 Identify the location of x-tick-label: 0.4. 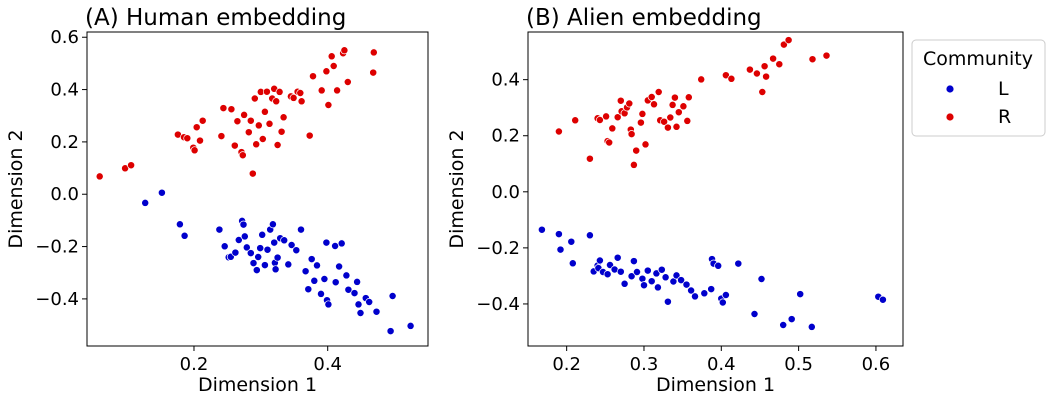
(327, 364).